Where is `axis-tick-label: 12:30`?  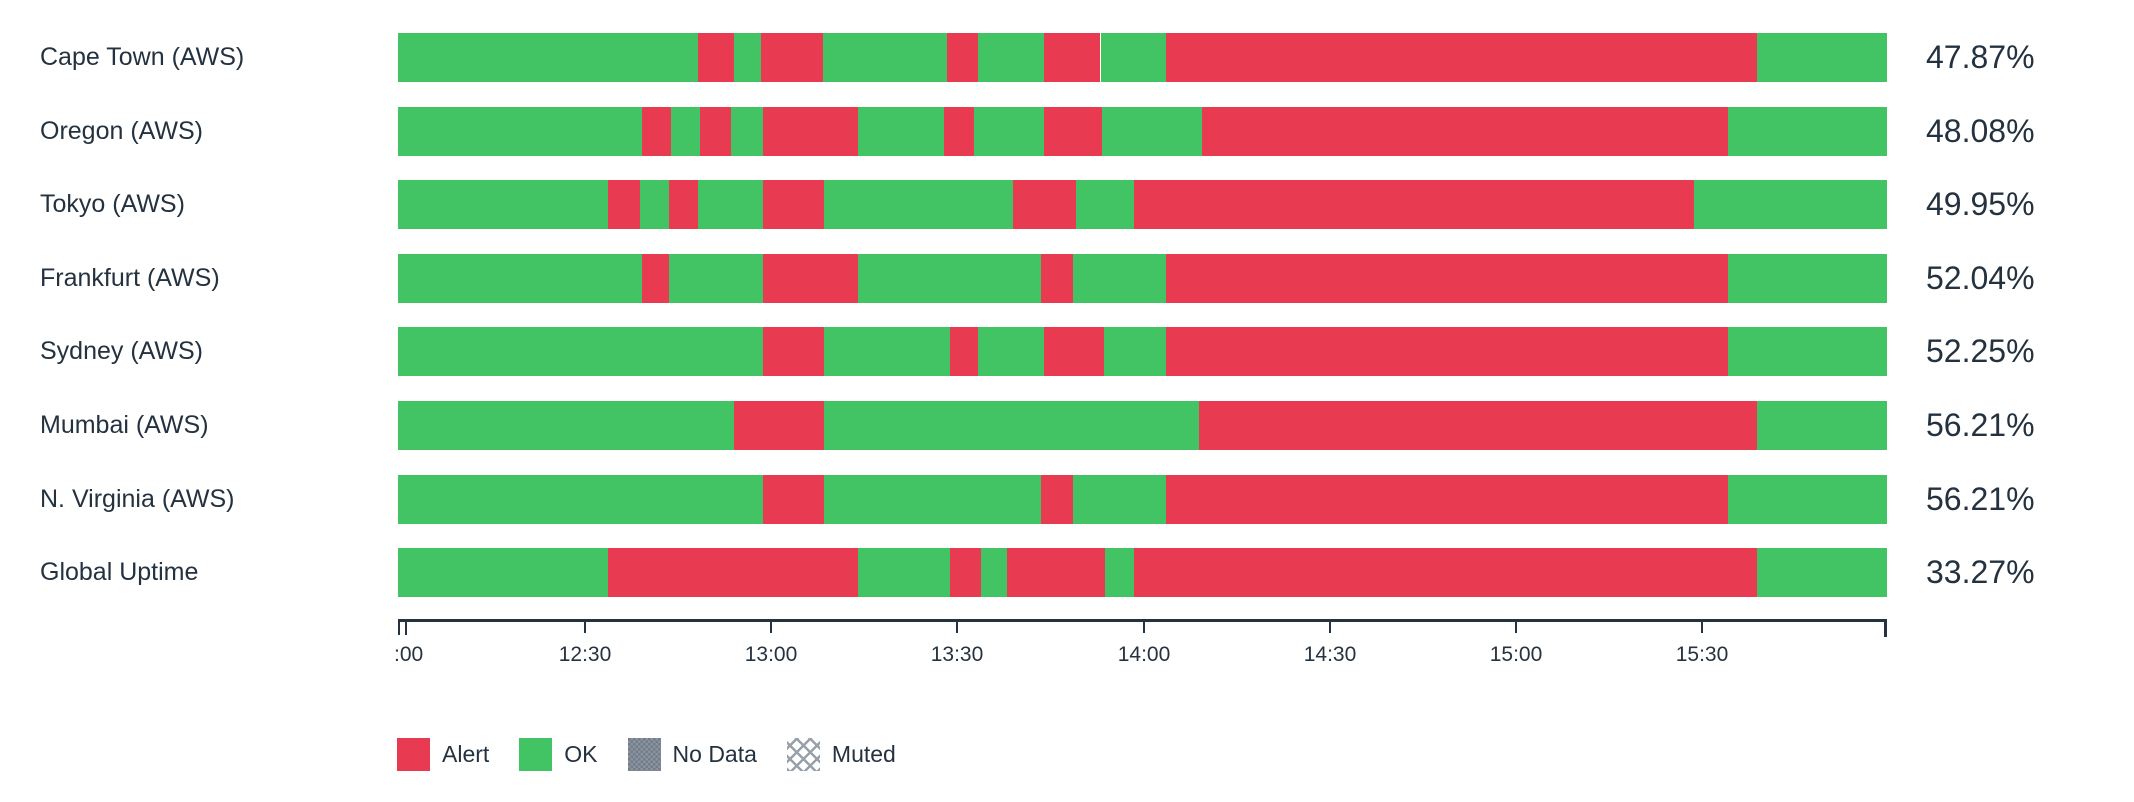 axis-tick-label: 12:30 is located at coordinates (585, 654).